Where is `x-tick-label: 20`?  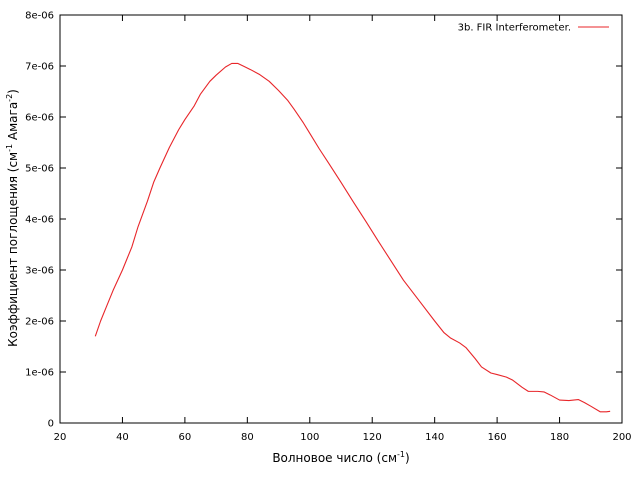
x-tick-label: 20 is located at coordinates (60, 437).